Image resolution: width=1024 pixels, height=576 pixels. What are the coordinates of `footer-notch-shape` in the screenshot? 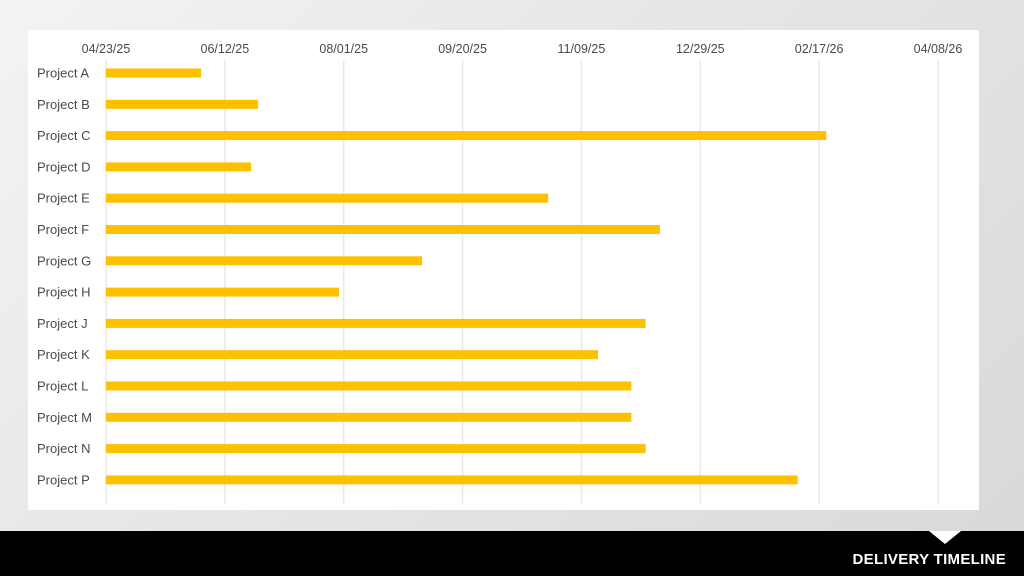 It's located at (945, 537).